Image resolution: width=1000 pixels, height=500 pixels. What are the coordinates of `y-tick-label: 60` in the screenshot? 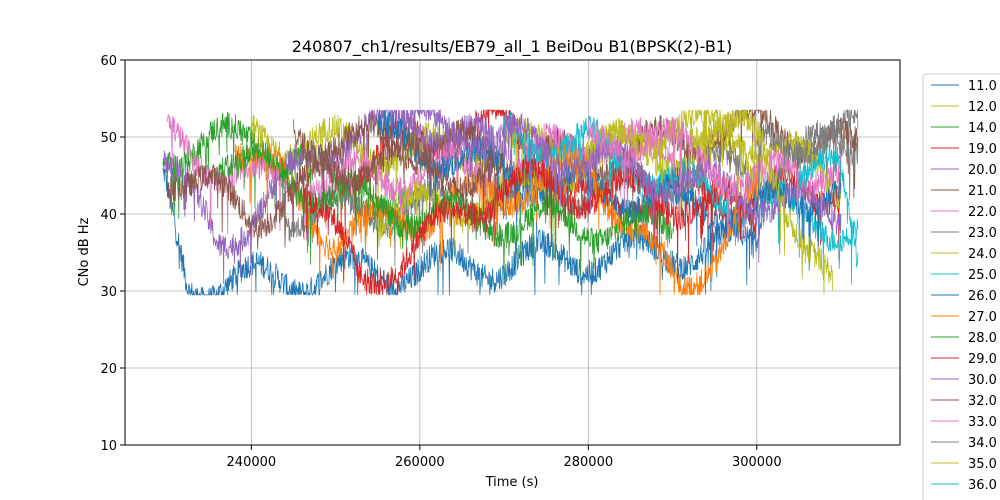 It's located at (108, 61).